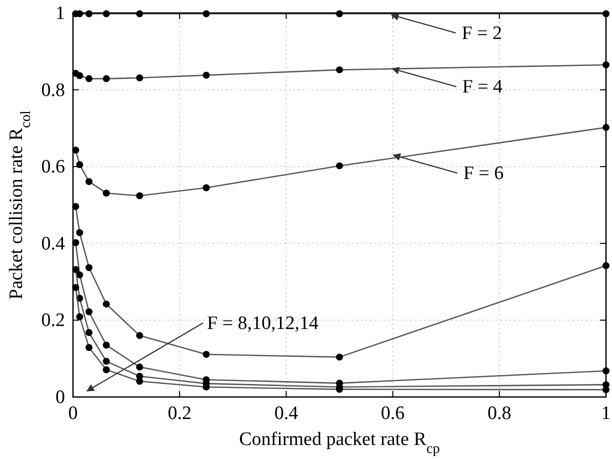 The width and height of the screenshot is (612, 459). Describe the element at coordinates (53, 90) in the screenshot. I see `y-tick-label: 0.8` at that location.